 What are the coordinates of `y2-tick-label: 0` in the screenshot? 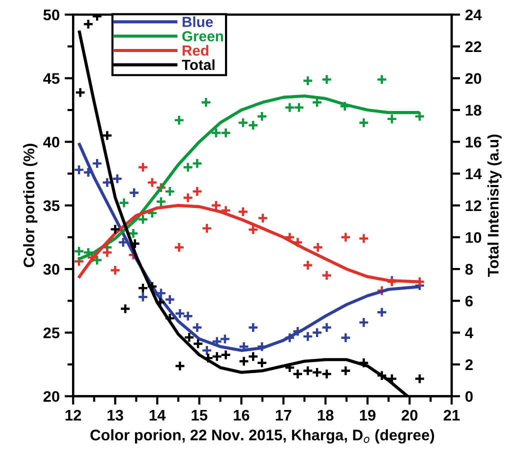 It's located at (469, 396).